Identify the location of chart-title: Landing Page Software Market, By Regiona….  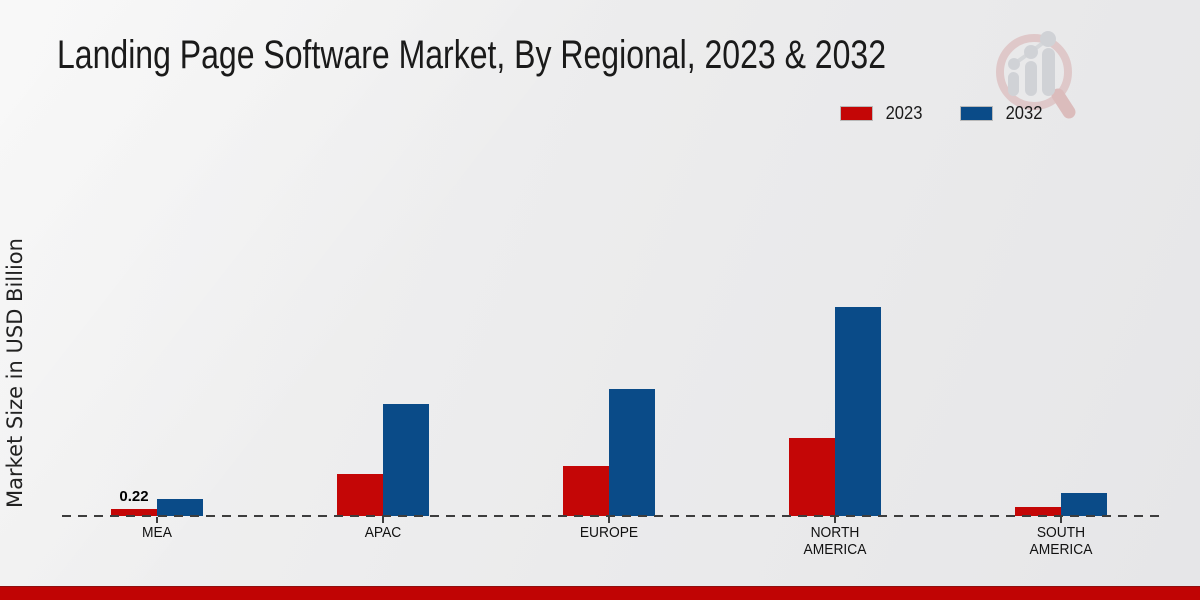
(471, 55).